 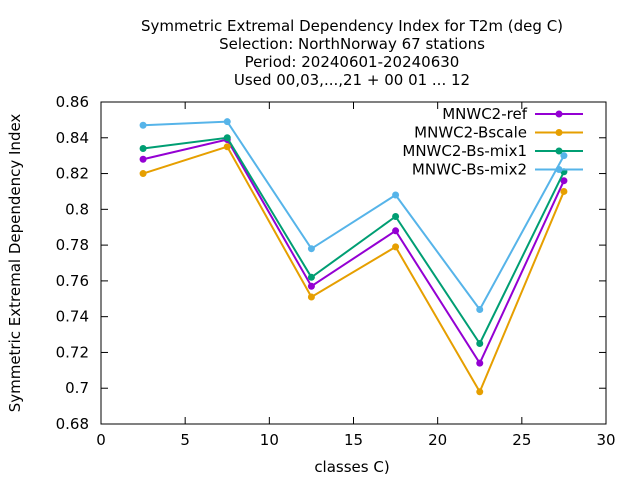 What do you see at coordinates (72, 174) in the screenshot?
I see `y-tick-label: 0.82` at bounding box center [72, 174].